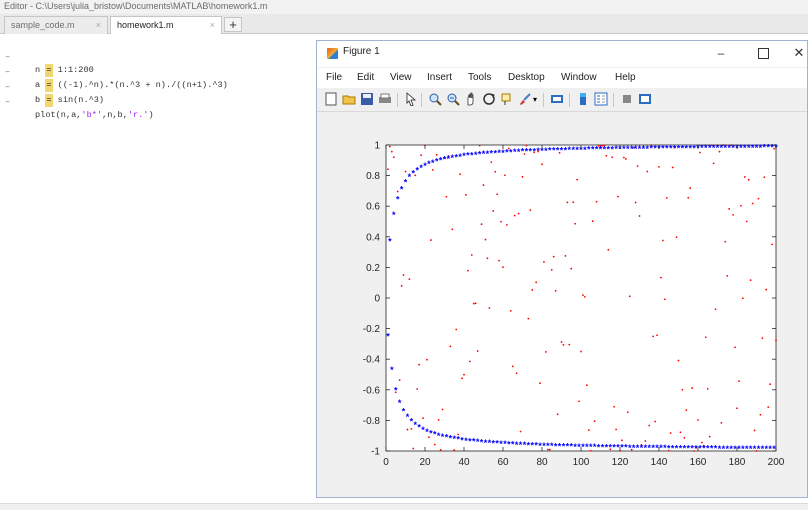  Describe the element at coordinates (114, 72) in the screenshot. I see `code-line: – a = ((-1).^n).*(n.^3 + n)./((n+1).^3)` at that location.